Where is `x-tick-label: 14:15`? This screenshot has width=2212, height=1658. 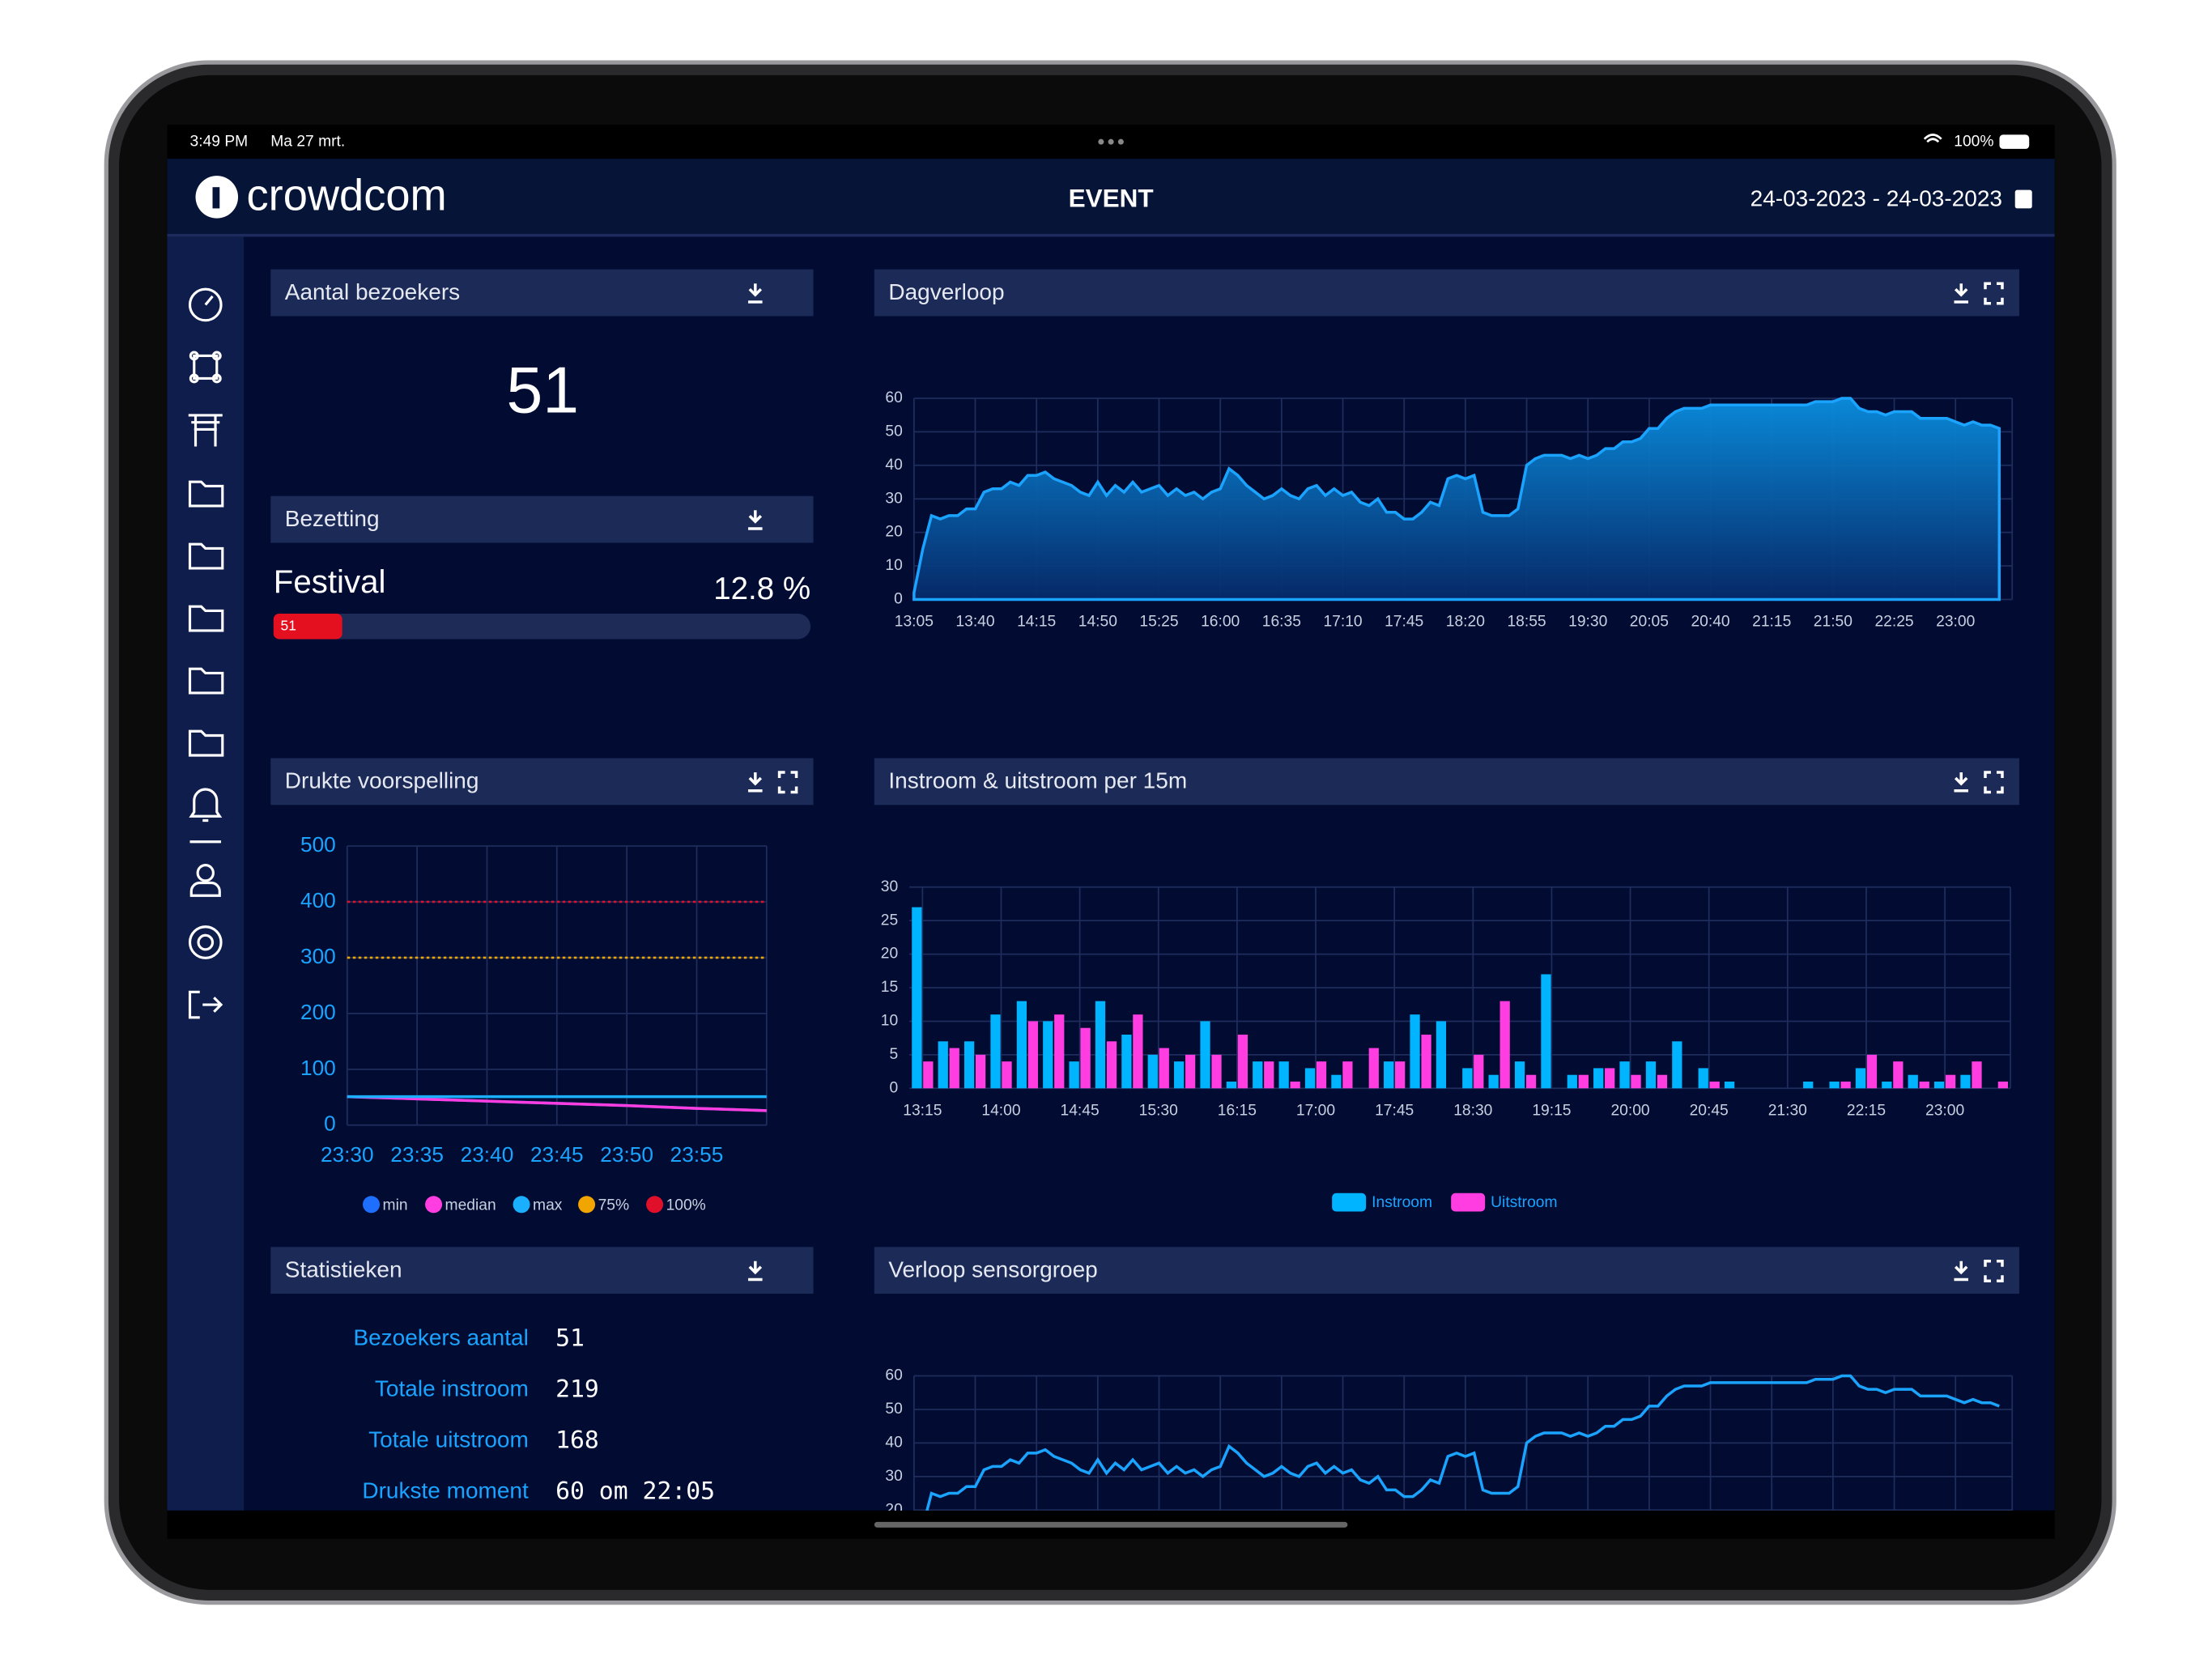 x-tick-label: 14:15 is located at coordinates (1037, 622).